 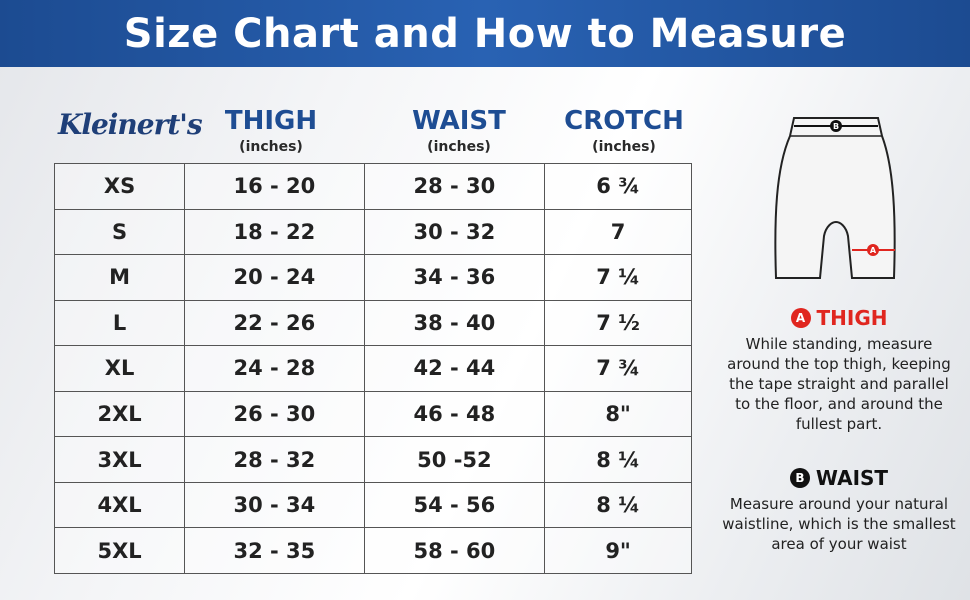 I want to click on table-row: XS 16 - 20 28 - 30 6 ¾, so click(x=372, y=186).